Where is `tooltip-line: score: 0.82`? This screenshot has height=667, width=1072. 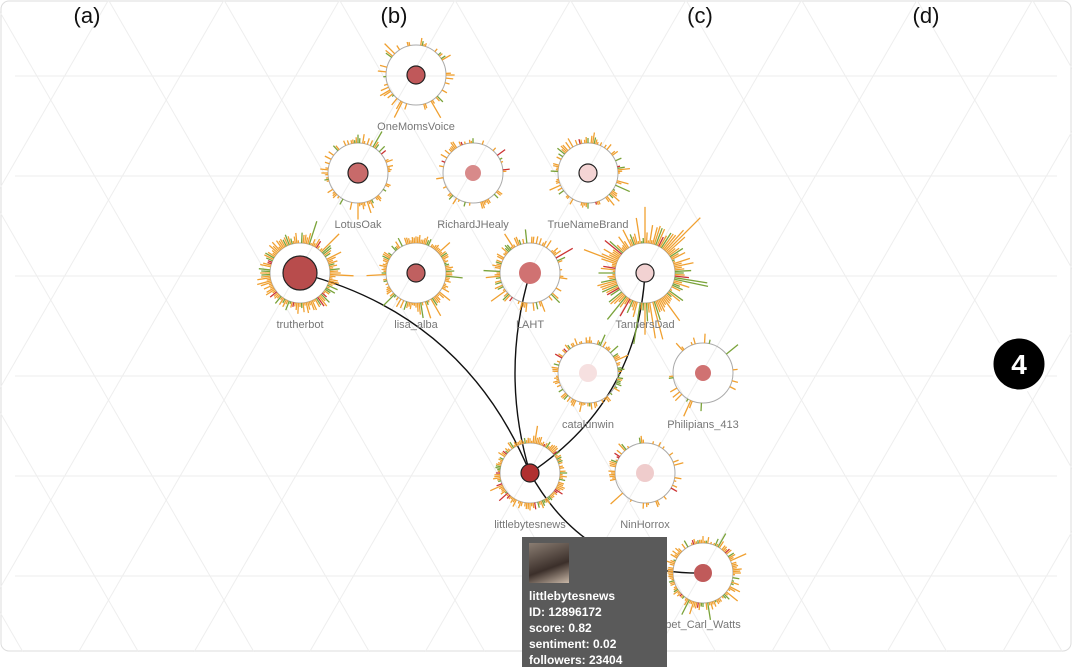
tooltip-line: score: 0.82 is located at coordinates (594, 628).